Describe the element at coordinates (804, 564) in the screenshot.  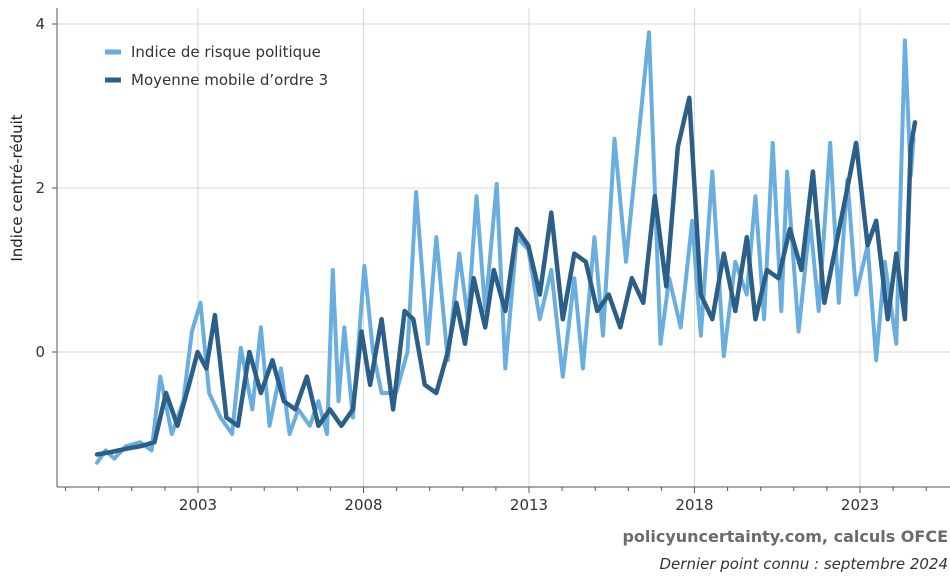
I see `last-data-note: Dernier point connu : septembre 2024` at that location.